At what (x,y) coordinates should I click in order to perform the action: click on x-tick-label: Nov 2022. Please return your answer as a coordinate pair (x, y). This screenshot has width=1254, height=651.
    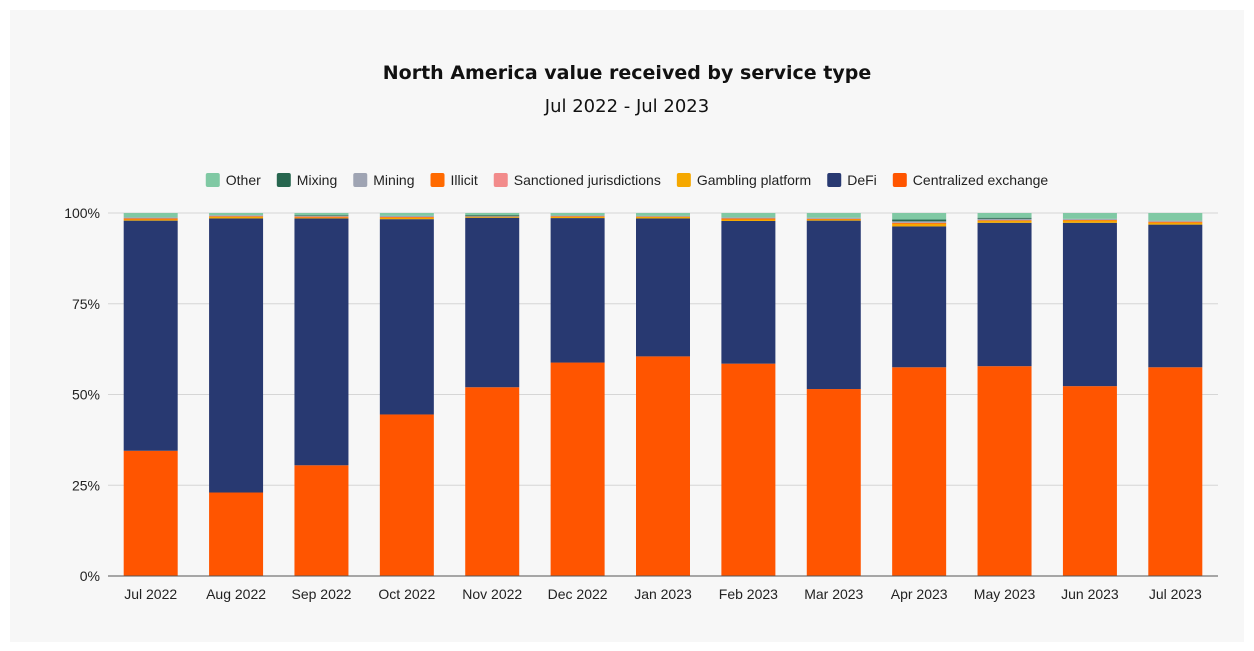
    Looking at the image, I should click on (492, 594).